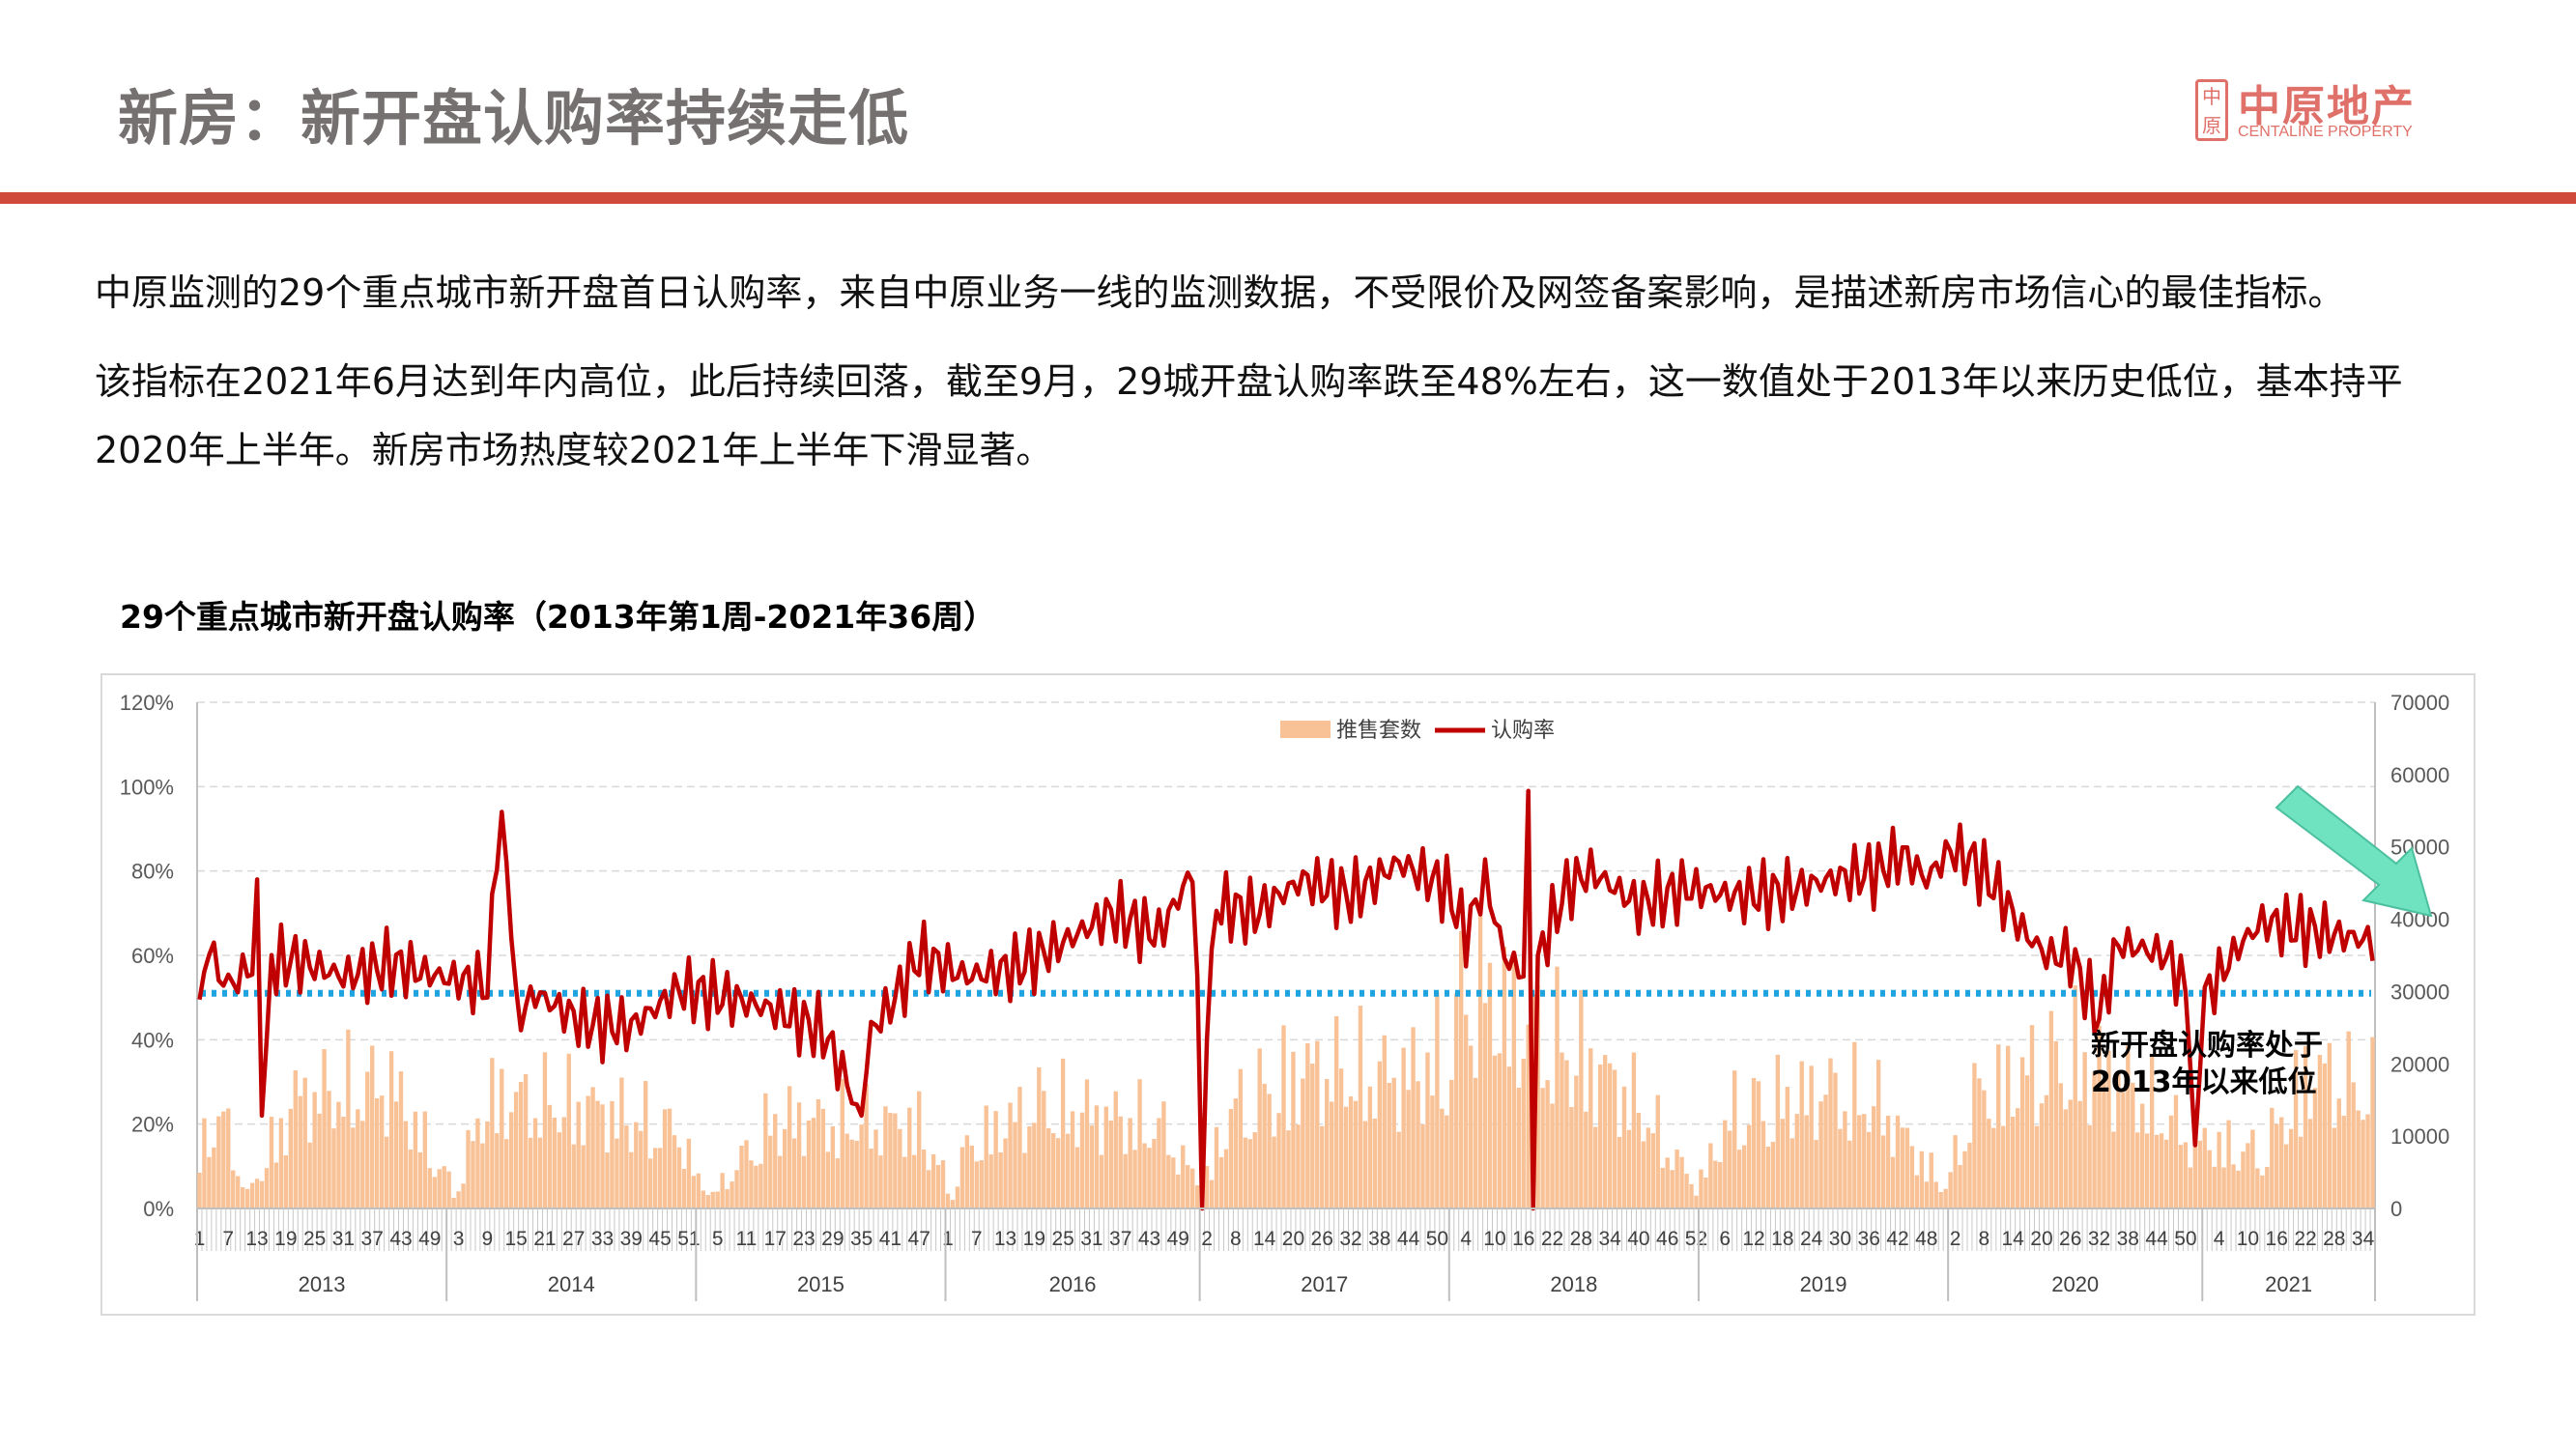  I want to click on week-label: 15, so click(515, 1239).